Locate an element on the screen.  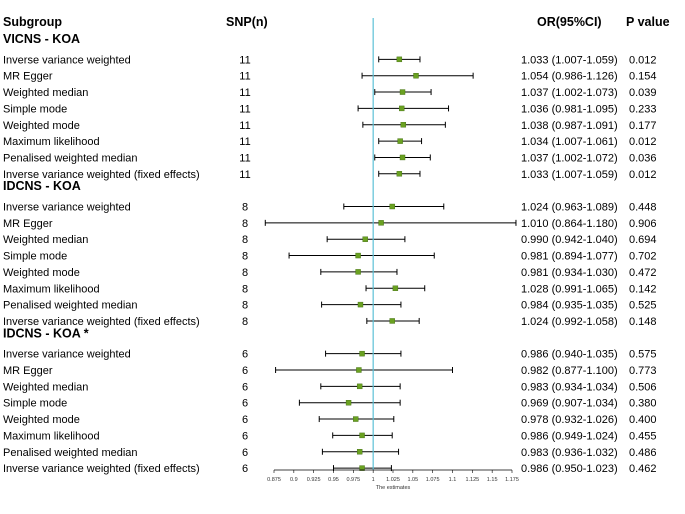
x-tick-label: 0.95 is located at coordinates (333, 480).